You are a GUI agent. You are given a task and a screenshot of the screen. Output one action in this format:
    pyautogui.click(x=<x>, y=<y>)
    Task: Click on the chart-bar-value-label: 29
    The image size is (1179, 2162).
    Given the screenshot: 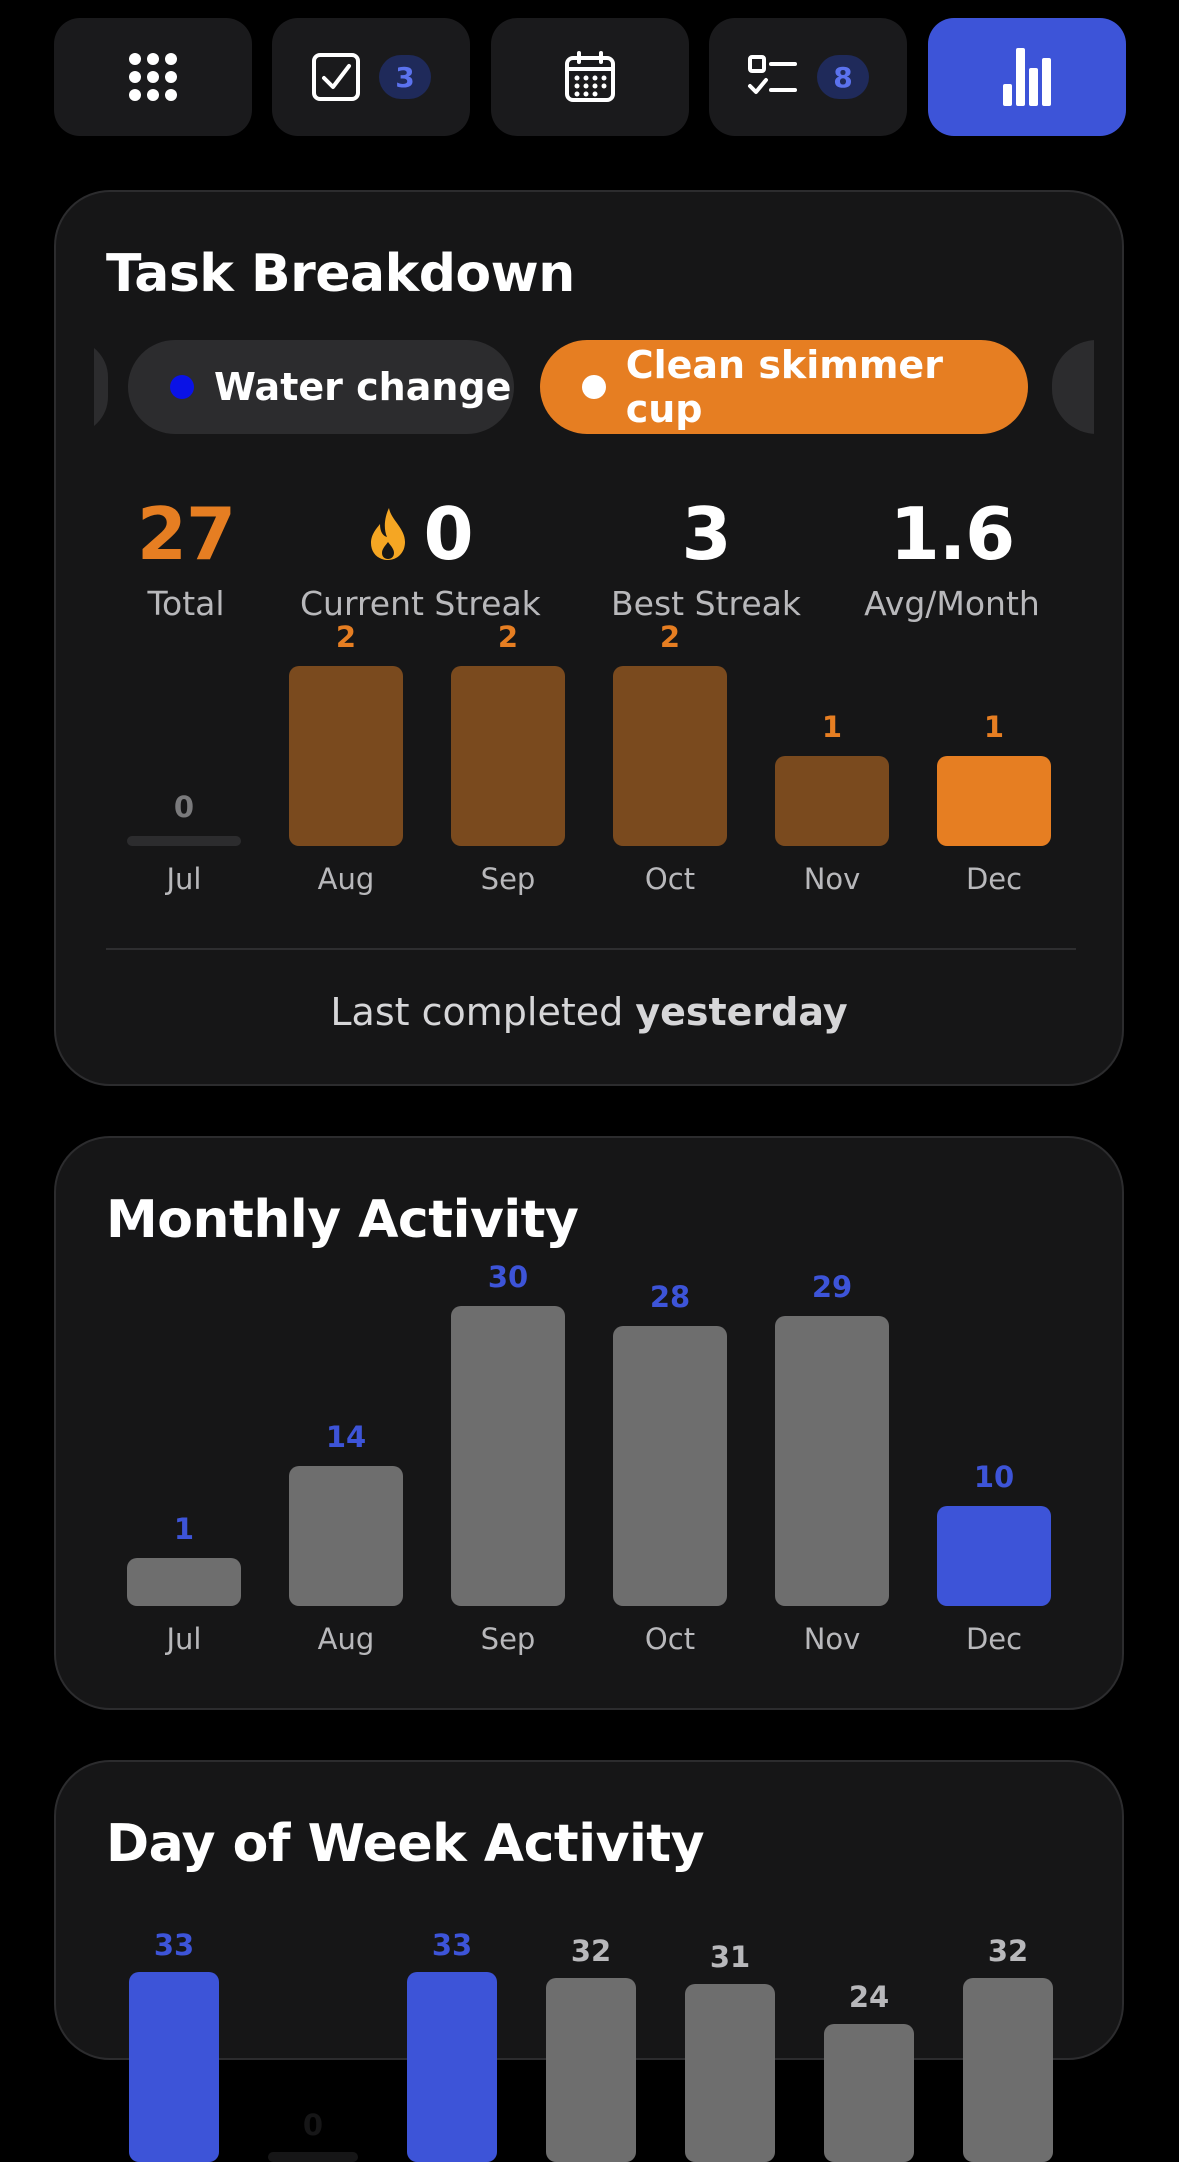 What is the action you would take?
    pyautogui.click(x=832, y=1287)
    